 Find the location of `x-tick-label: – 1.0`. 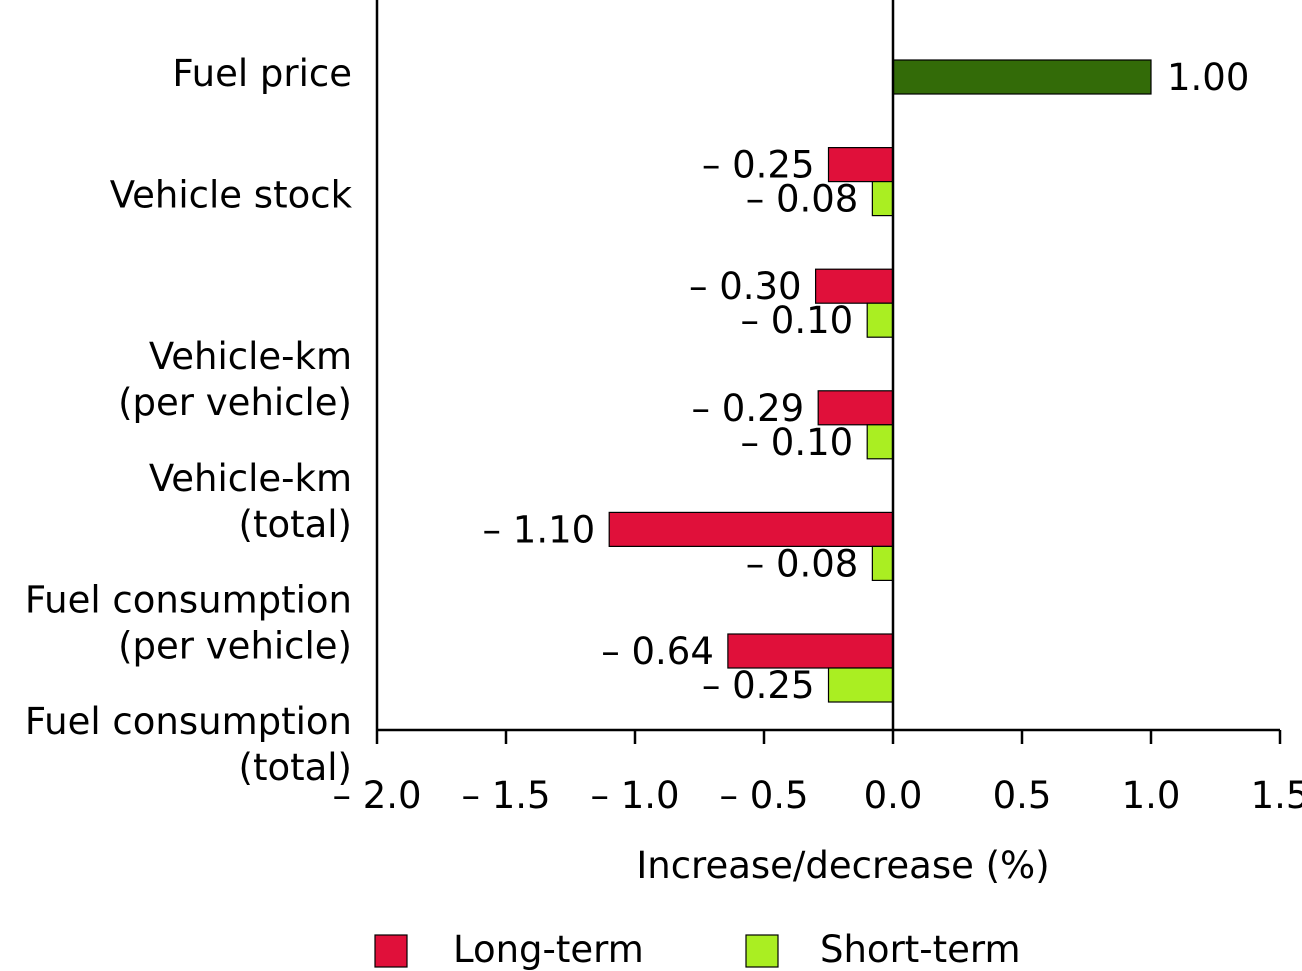

x-tick-label: – 1.0 is located at coordinates (634, 795).